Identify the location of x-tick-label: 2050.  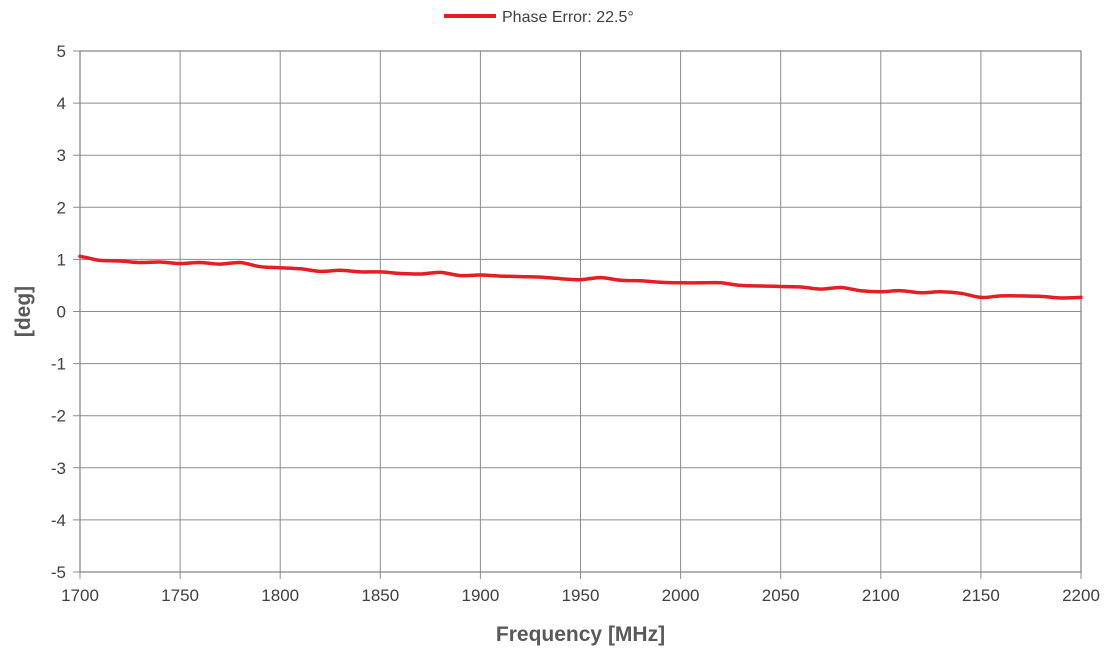
(781, 595).